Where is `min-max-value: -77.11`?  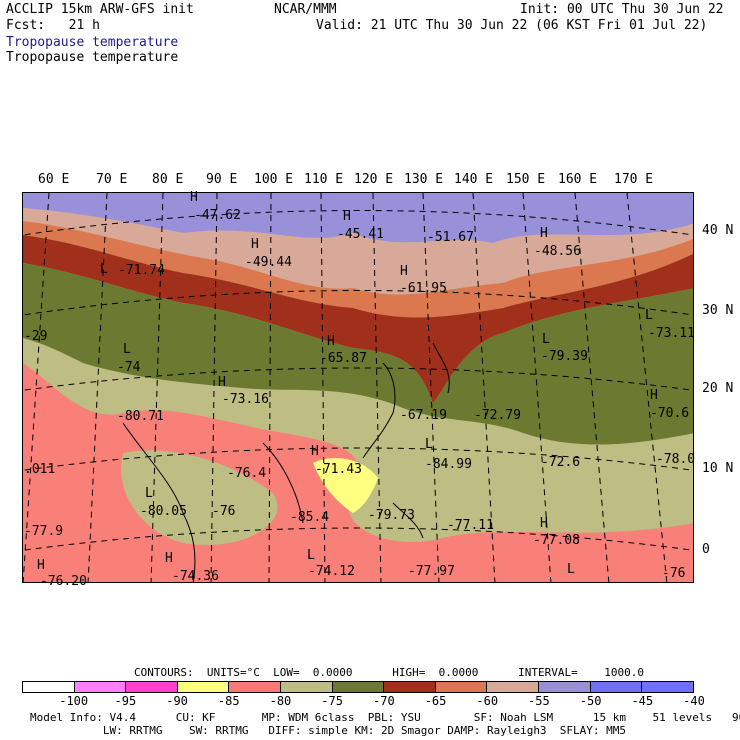 min-max-value: -77.11 is located at coordinates (470, 525).